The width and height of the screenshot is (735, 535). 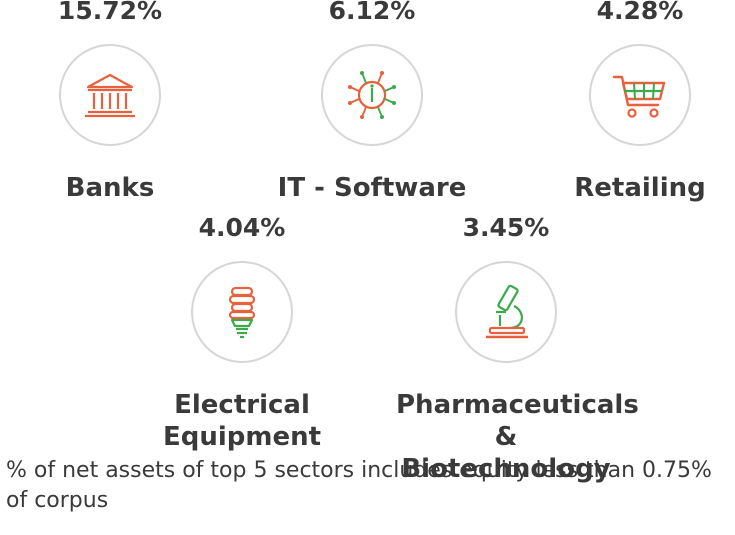 What do you see at coordinates (372, 12) in the screenshot?
I see `sector-percentage: 6.12%` at bounding box center [372, 12].